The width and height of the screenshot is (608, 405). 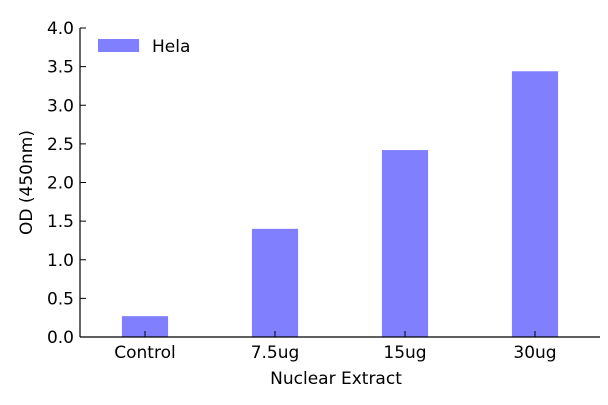 I want to click on x-axis-title: Nuclear Extract, so click(x=336, y=379).